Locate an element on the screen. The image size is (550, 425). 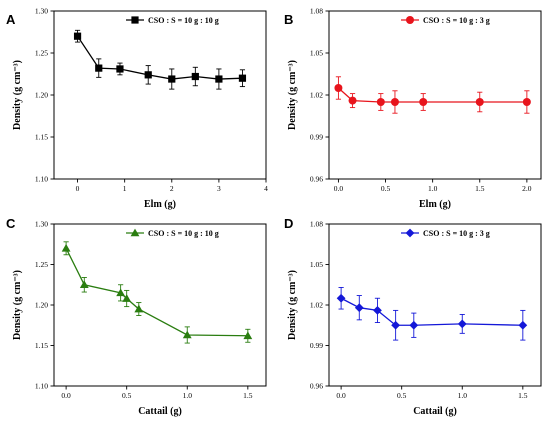
x-tick-label: 2 is located at coordinates (172, 188).